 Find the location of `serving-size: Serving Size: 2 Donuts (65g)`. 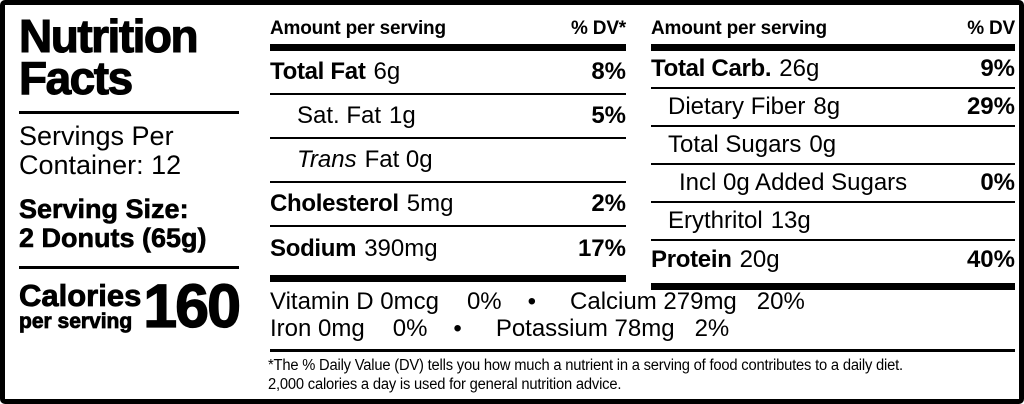

serving-size: Serving Size: 2 Donuts (65g) is located at coordinates (129, 223).